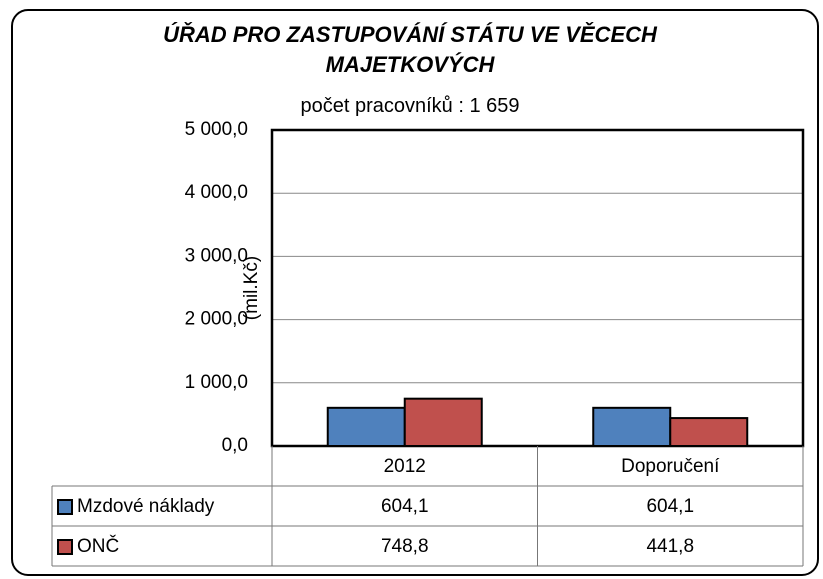 Image resolution: width=823 pixels, height=579 pixels. I want to click on y-axis-label: (mil.Kč), so click(251, 288).